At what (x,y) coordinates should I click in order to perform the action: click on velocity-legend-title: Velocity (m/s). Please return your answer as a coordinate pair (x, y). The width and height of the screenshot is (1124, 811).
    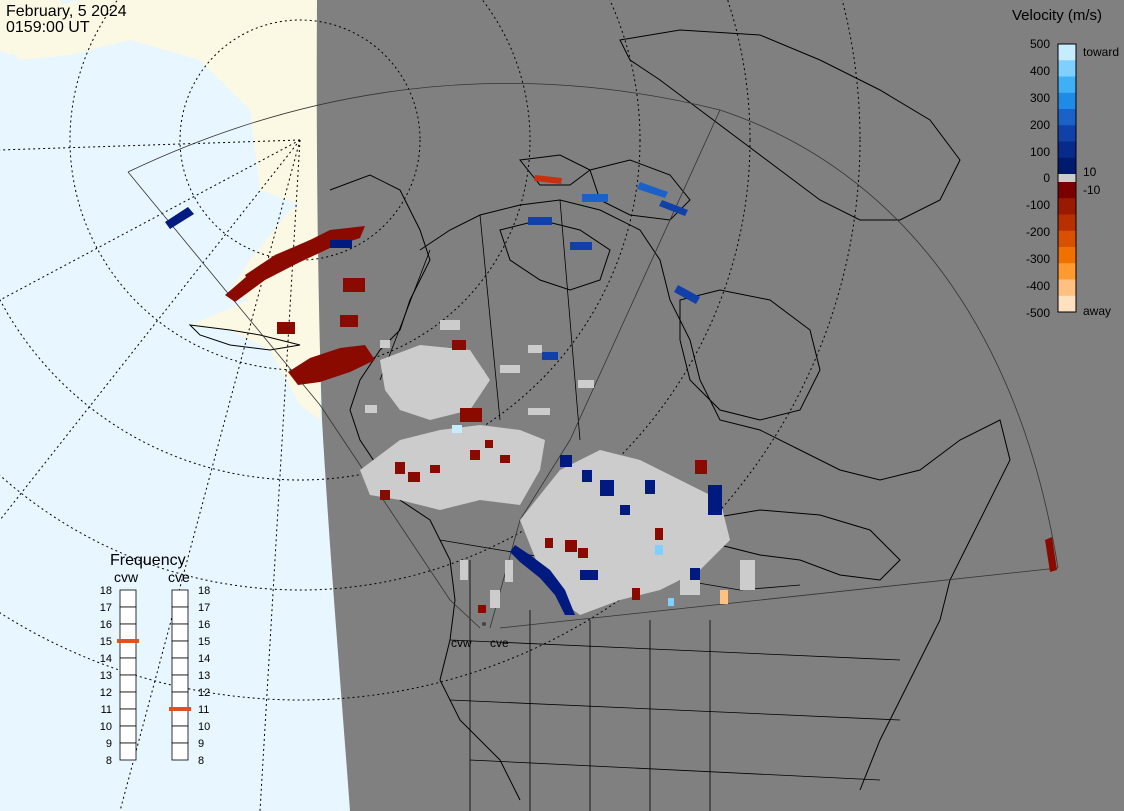
    Looking at the image, I should click on (1057, 15).